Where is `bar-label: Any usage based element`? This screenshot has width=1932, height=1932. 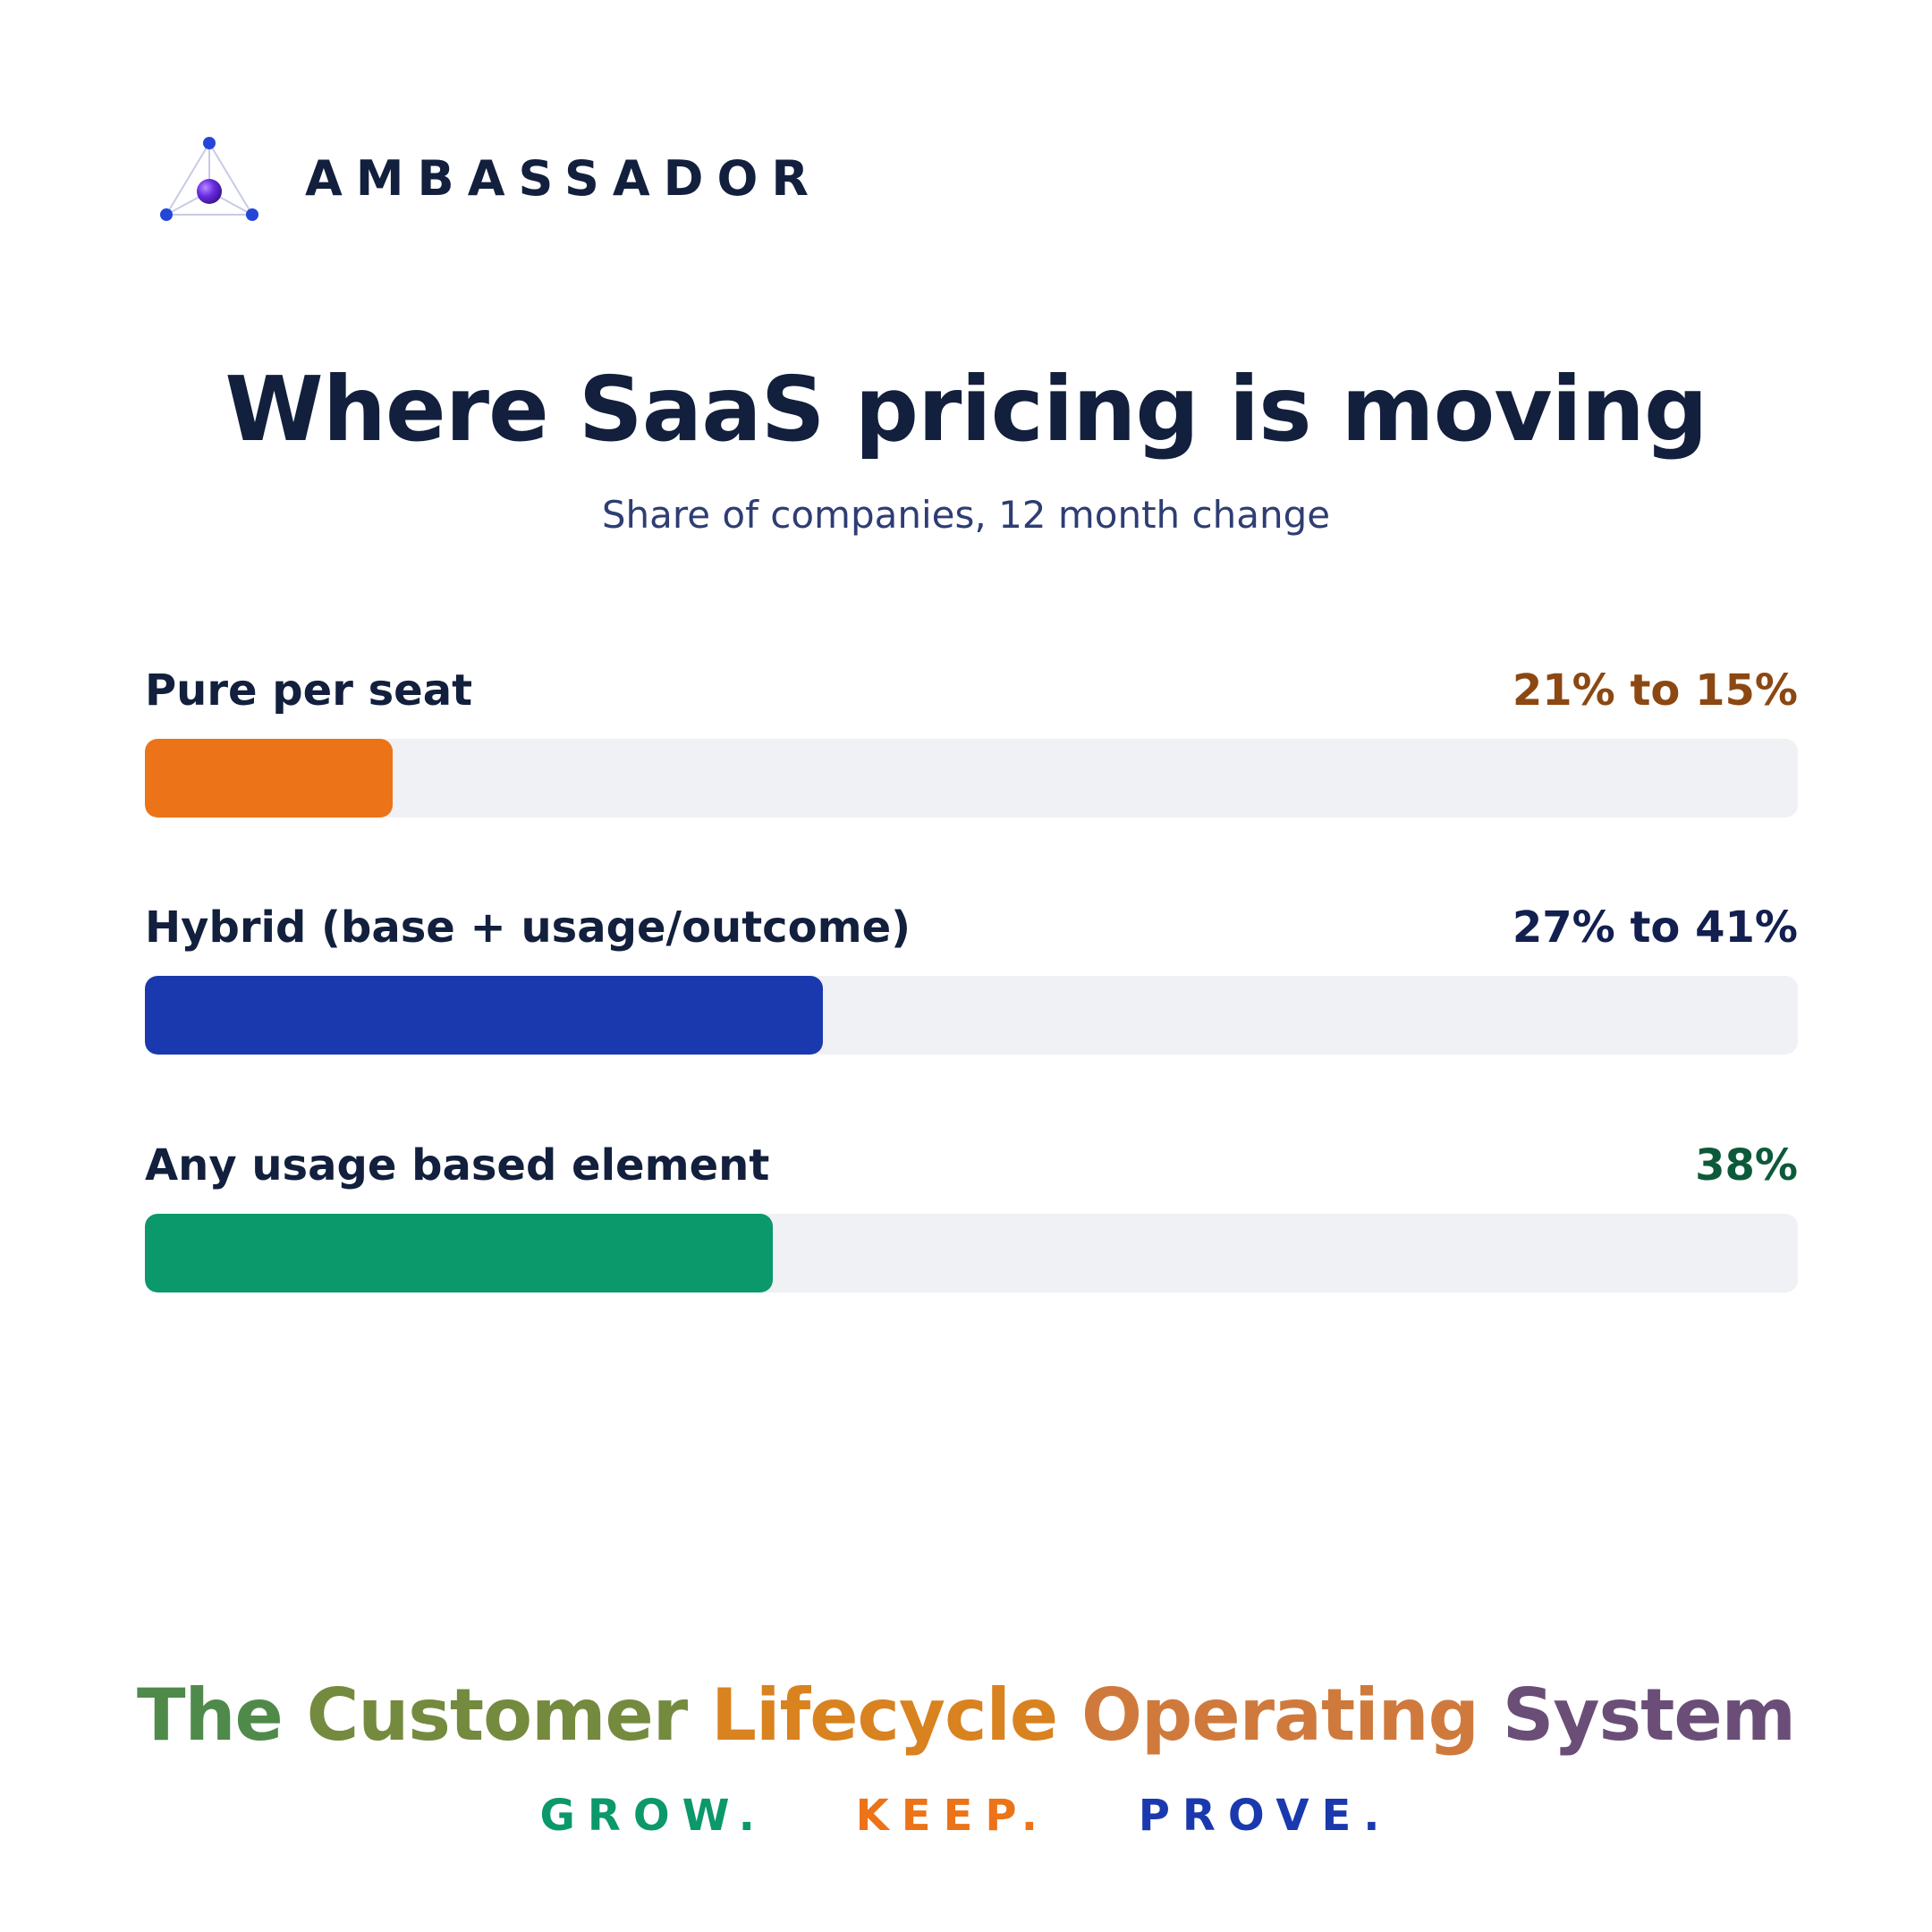 bar-label: Any usage based element is located at coordinates (457, 1165).